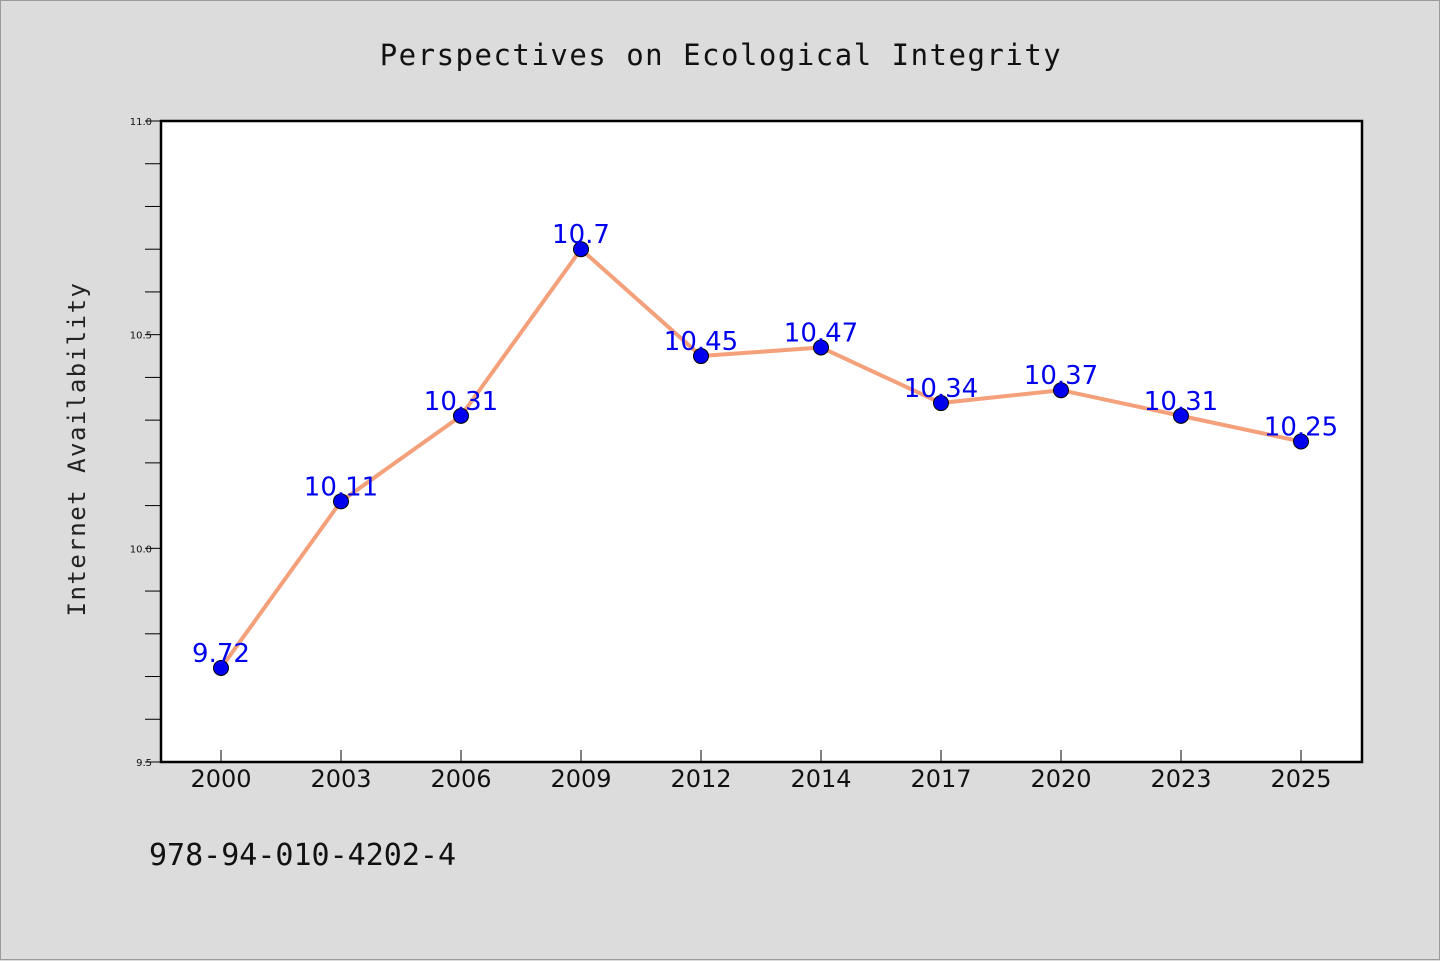 This screenshot has height=961, width=1440. Describe the element at coordinates (341, 487) in the screenshot. I see `data-label: 10.11` at that location.